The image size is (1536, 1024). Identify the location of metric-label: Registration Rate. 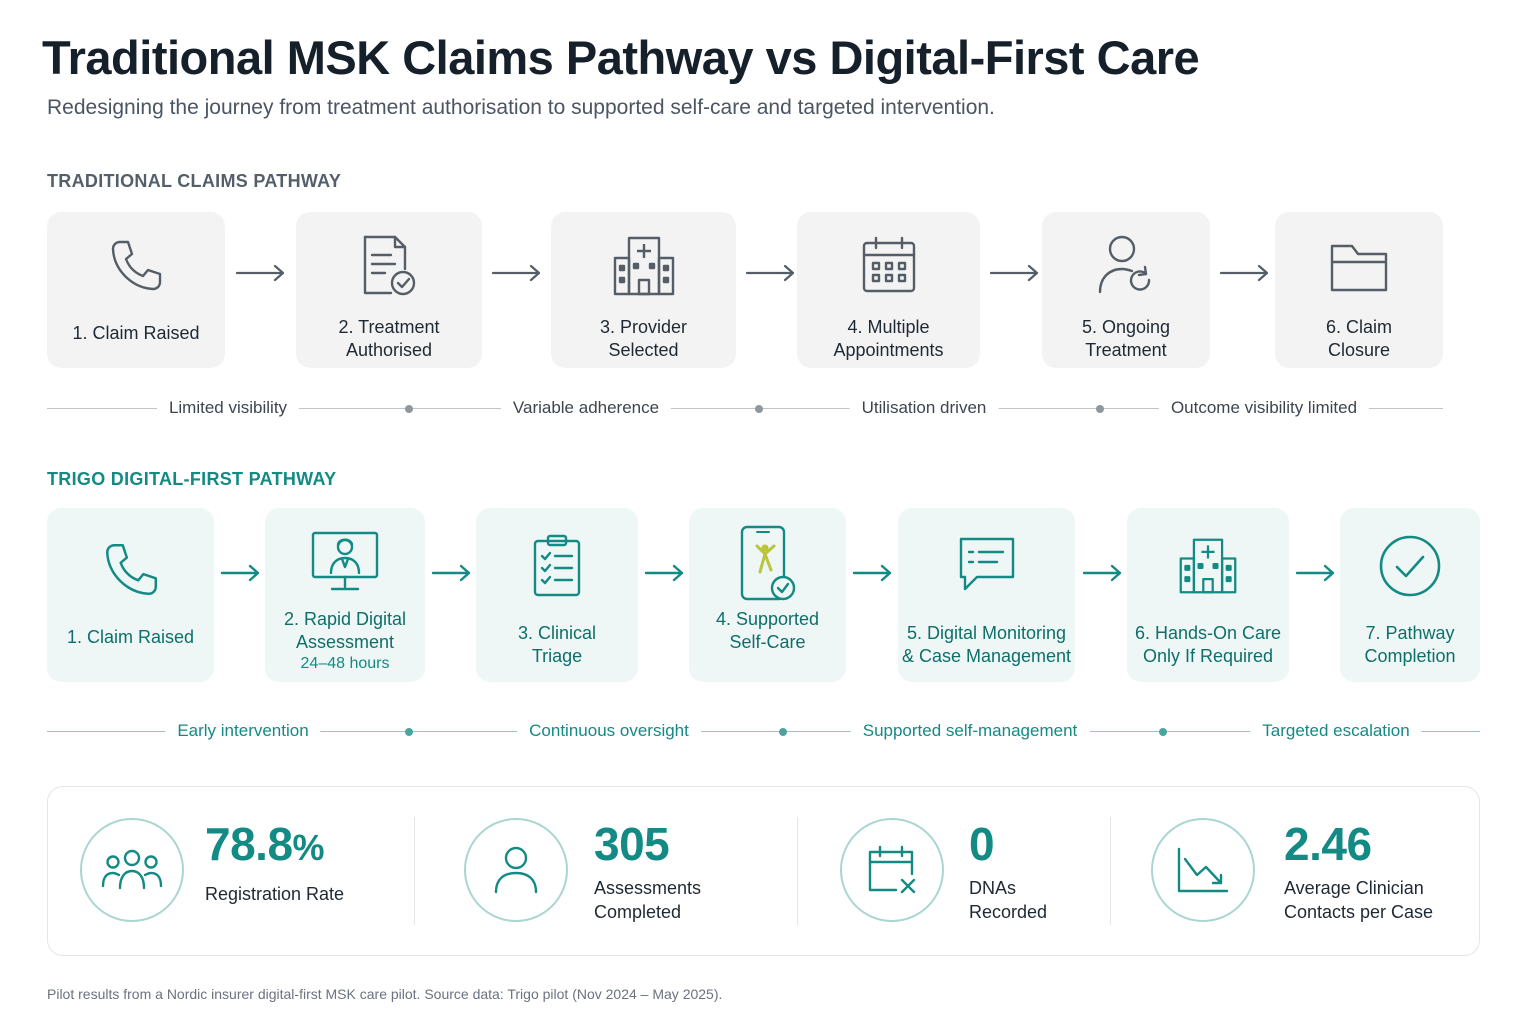
(275, 894).